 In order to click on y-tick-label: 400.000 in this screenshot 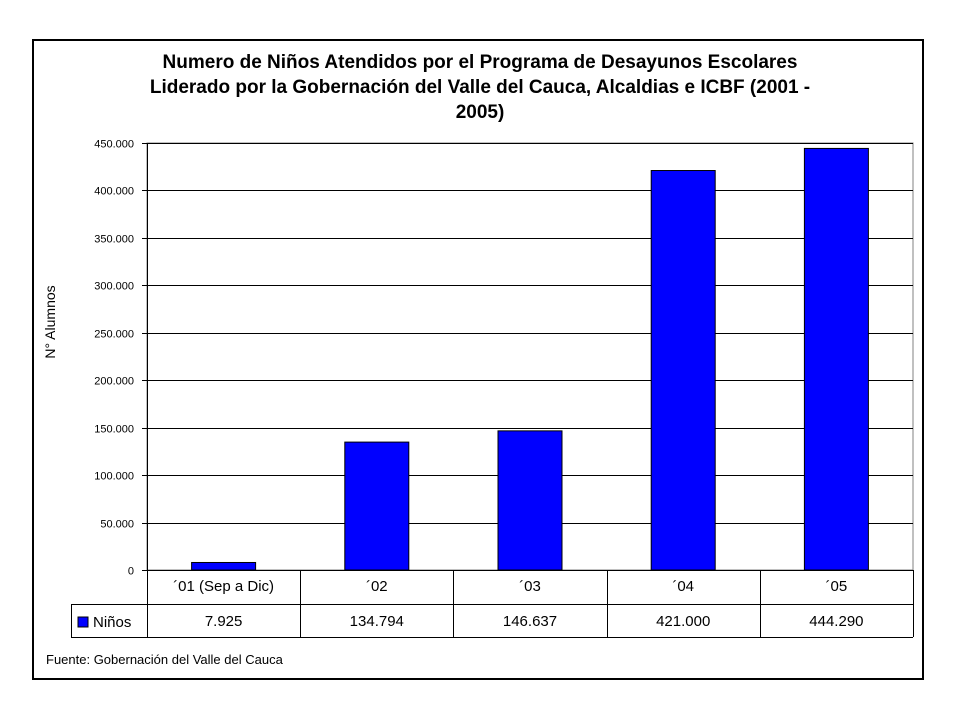, I will do `click(114, 192)`.